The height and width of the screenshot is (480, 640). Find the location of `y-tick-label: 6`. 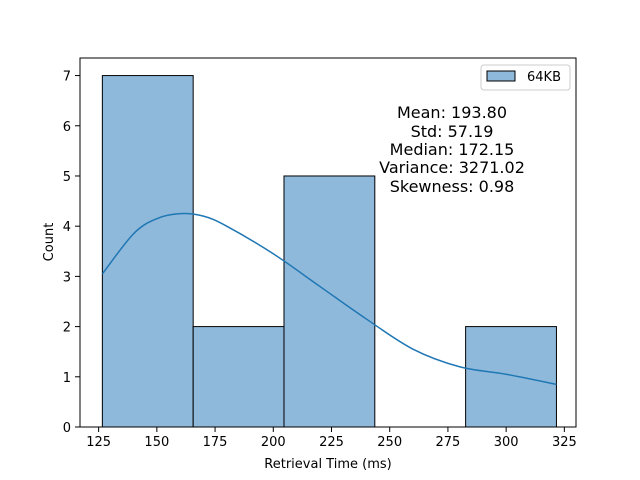

y-tick-label: 6 is located at coordinates (67, 127).